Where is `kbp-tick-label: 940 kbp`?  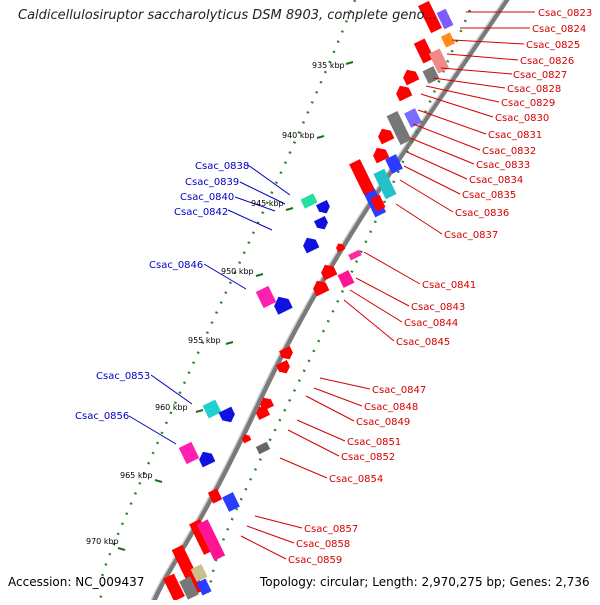
kbp-tick-label: 940 kbp is located at coordinates (298, 135).